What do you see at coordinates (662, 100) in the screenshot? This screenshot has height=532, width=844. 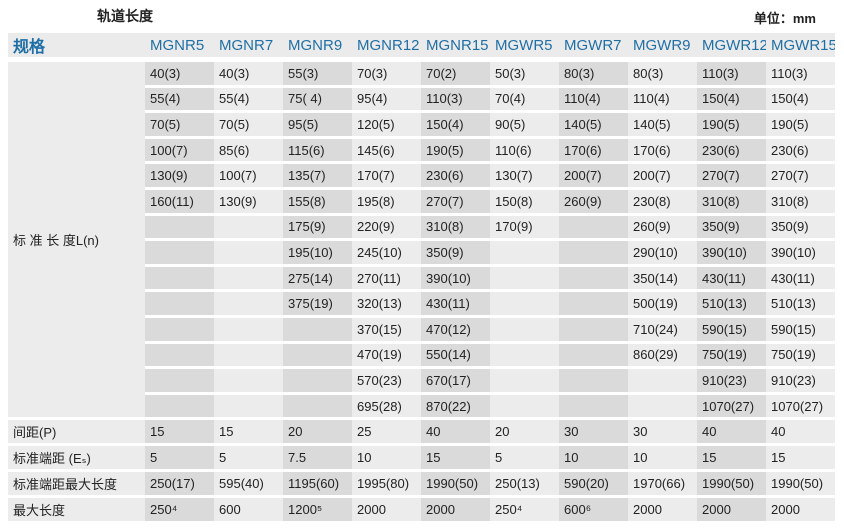 I see `length-cell: 110(4)` at bounding box center [662, 100].